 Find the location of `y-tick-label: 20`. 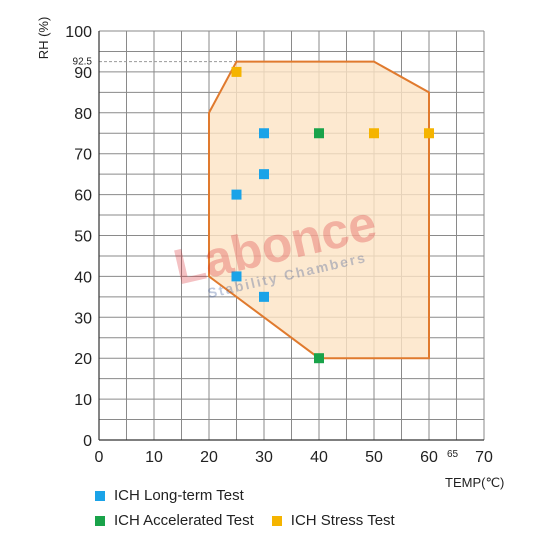

y-tick-label: 20 is located at coordinates (83, 359).